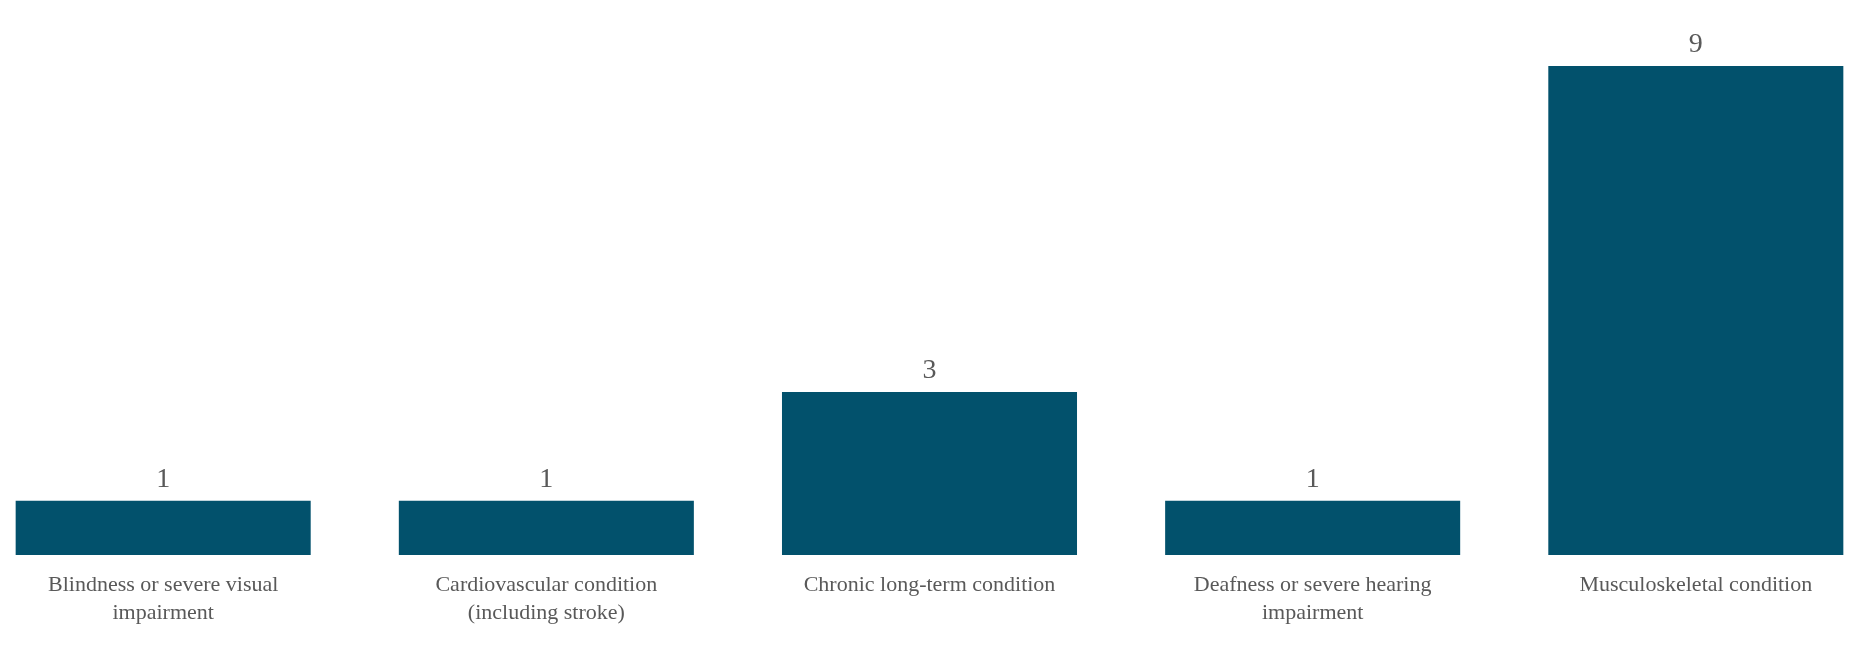  Describe the element at coordinates (1695, 42) in the screenshot. I see `data-label: 9` at that location.